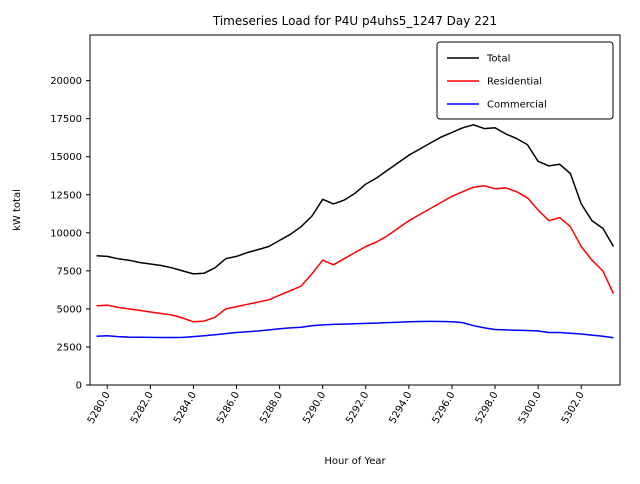 Image resolution: width=640 pixels, height=484 pixels. What do you see at coordinates (517, 105) in the screenshot?
I see `legend-label-commercial: Commercial` at bounding box center [517, 105].